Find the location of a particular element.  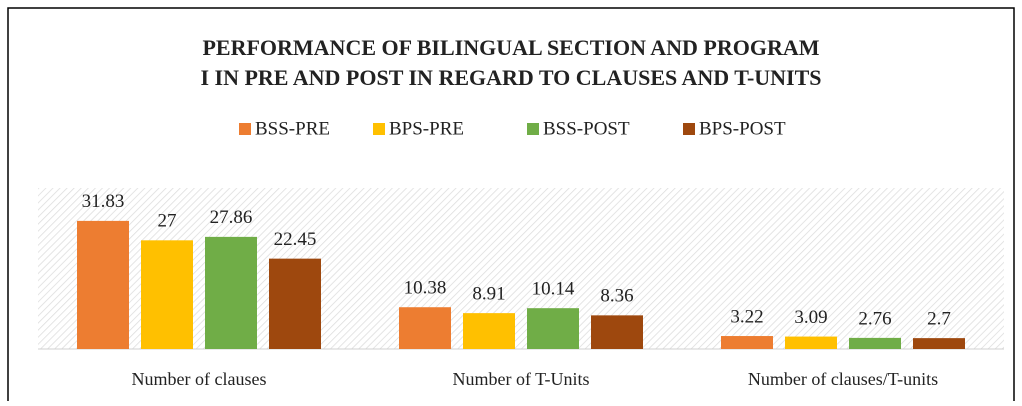

legend-label: BSS-POST is located at coordinates (586, 128).